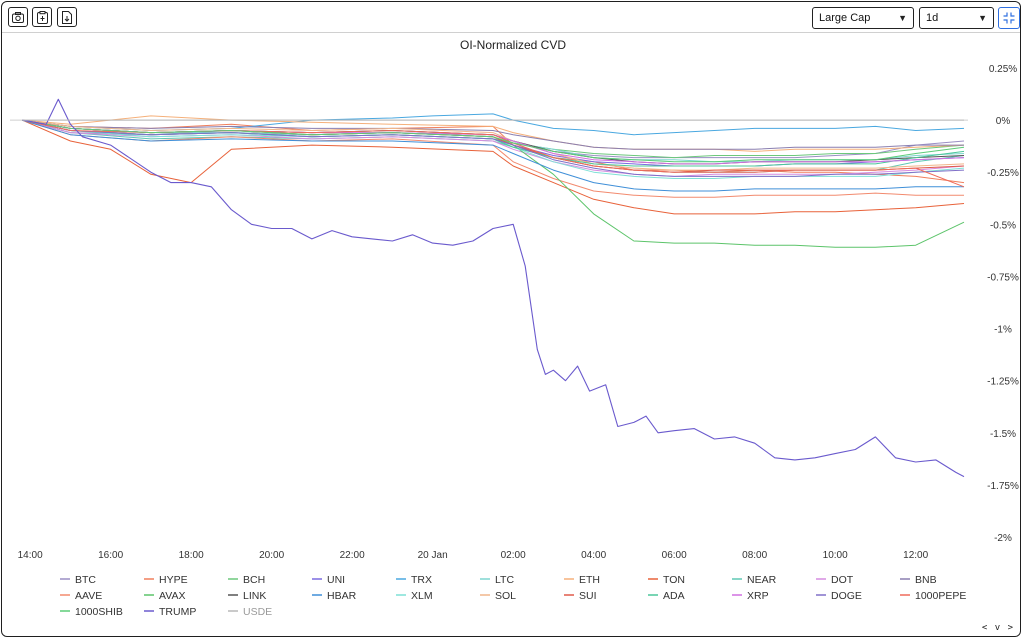 The height and width of the screenshot is (640, 1024). What do you see at coordinates (758, 596) in the screenshot?
I see `legend-label: XRP` at bounding box center [758, 596].